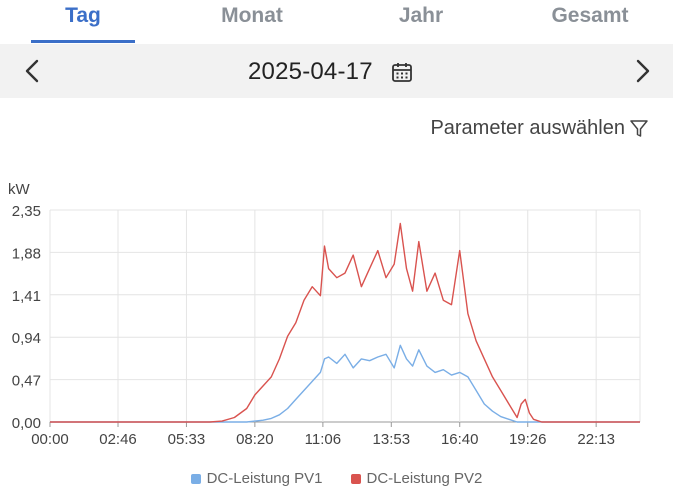 Image resolution: width=673 pixels, height=500 pixels. What do you see at coordinates (118, 439) in the screenshot?
I see `x-tick-label: 02:46` at bounding box center [118, 439].